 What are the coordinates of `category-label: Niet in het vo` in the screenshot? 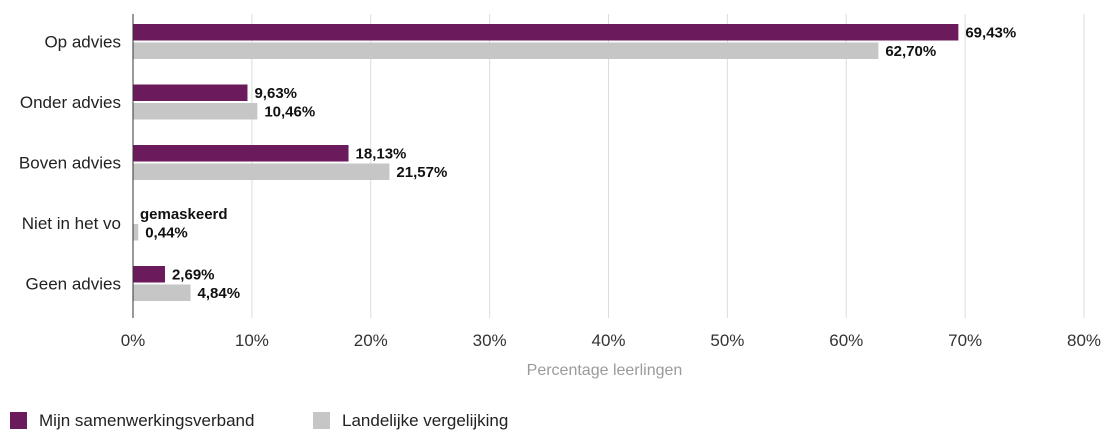 It's located at (71, 223).